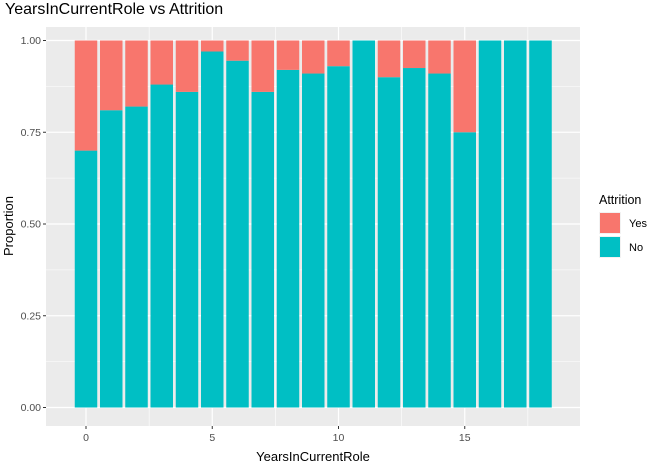 Image resolution: width=652 pixels, height=467 pixels. I want to click on x-tick-label: 5, so click(212, 438).